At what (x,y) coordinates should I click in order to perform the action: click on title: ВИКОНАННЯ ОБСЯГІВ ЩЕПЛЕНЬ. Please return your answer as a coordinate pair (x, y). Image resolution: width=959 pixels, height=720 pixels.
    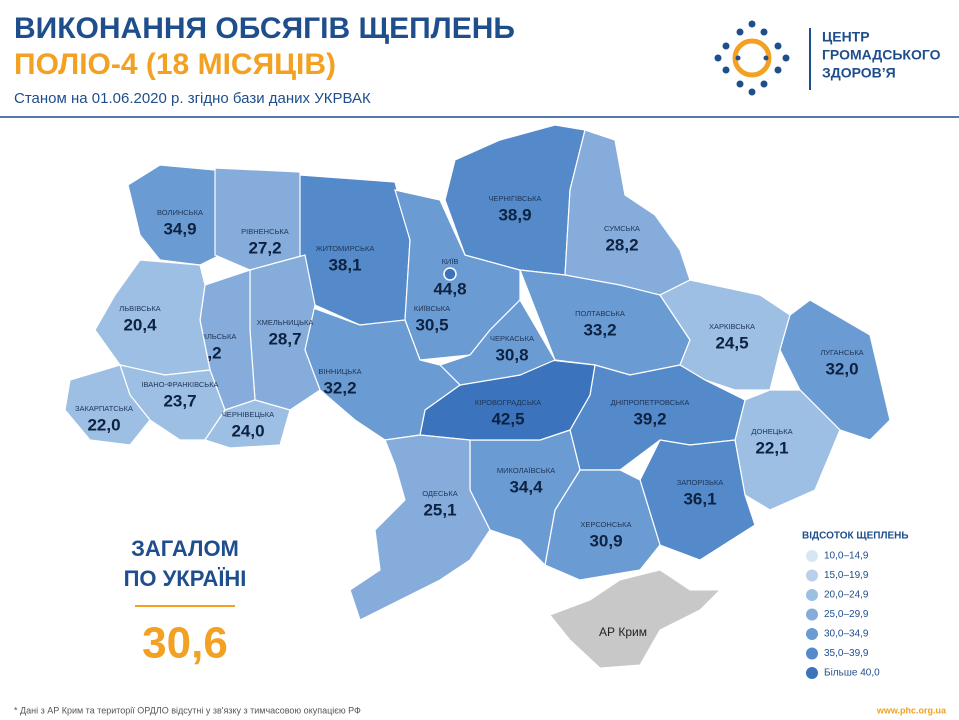
    Looking at the image, I should click on (264, 28).